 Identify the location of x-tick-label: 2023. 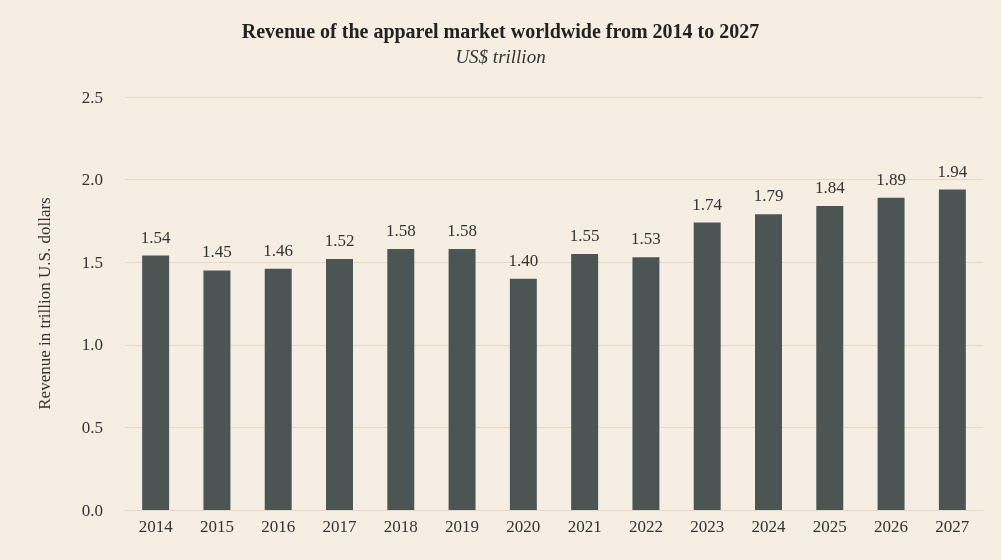
(707, 526).